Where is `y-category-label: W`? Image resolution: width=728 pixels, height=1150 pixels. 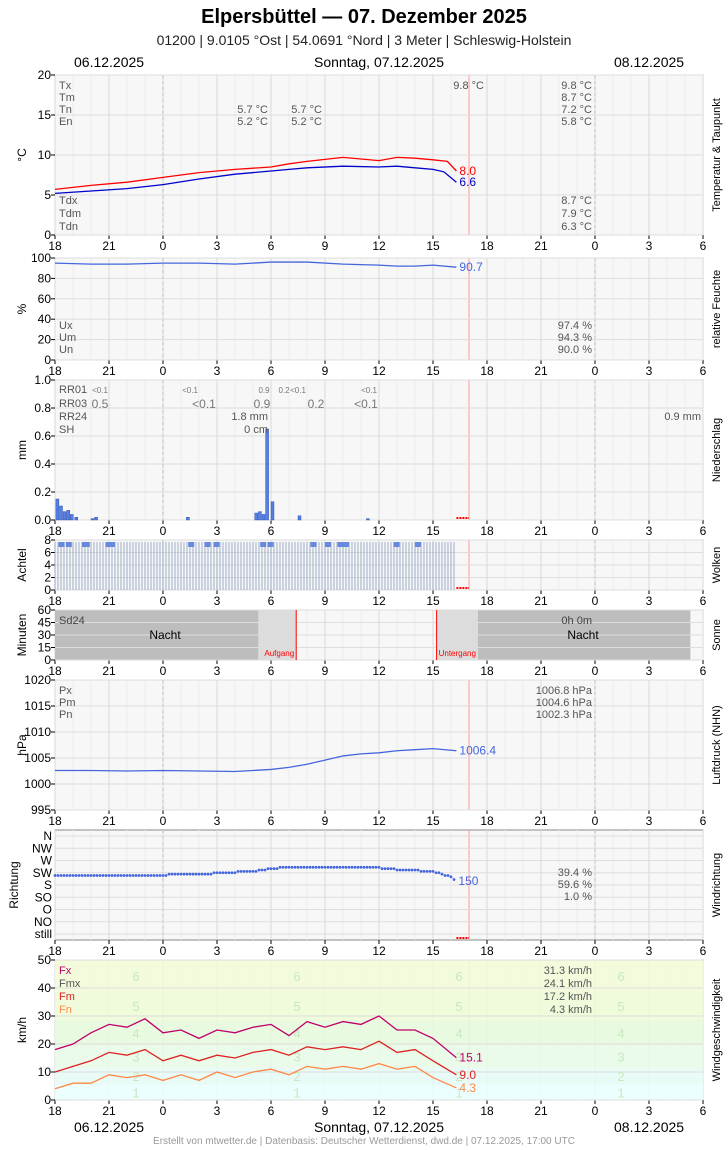
y-category-label: W is located at coordinates (47, 861).